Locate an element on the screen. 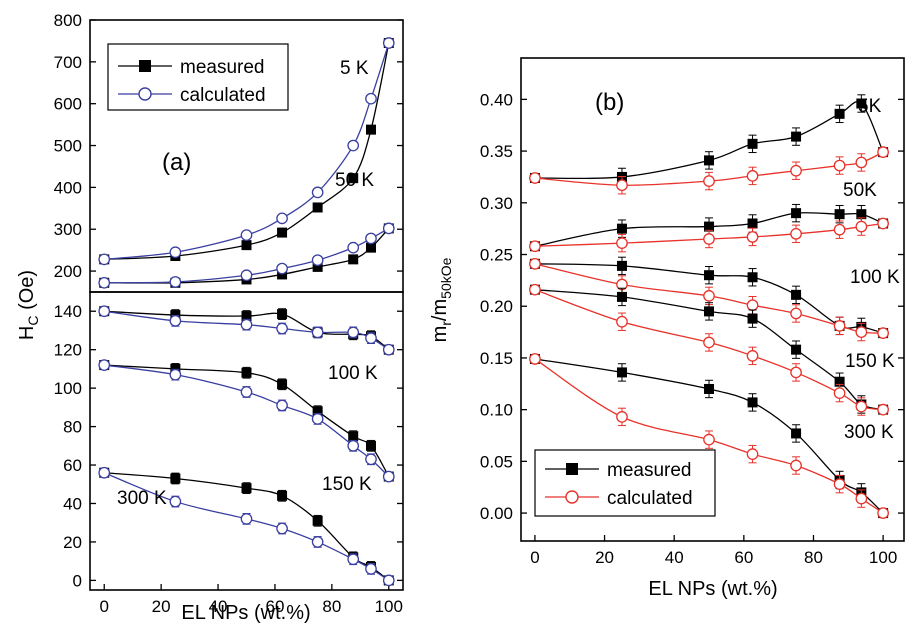 This screenshot has height=628, width=916. panel-a-bottom-series is located at coordinates (246, 446).